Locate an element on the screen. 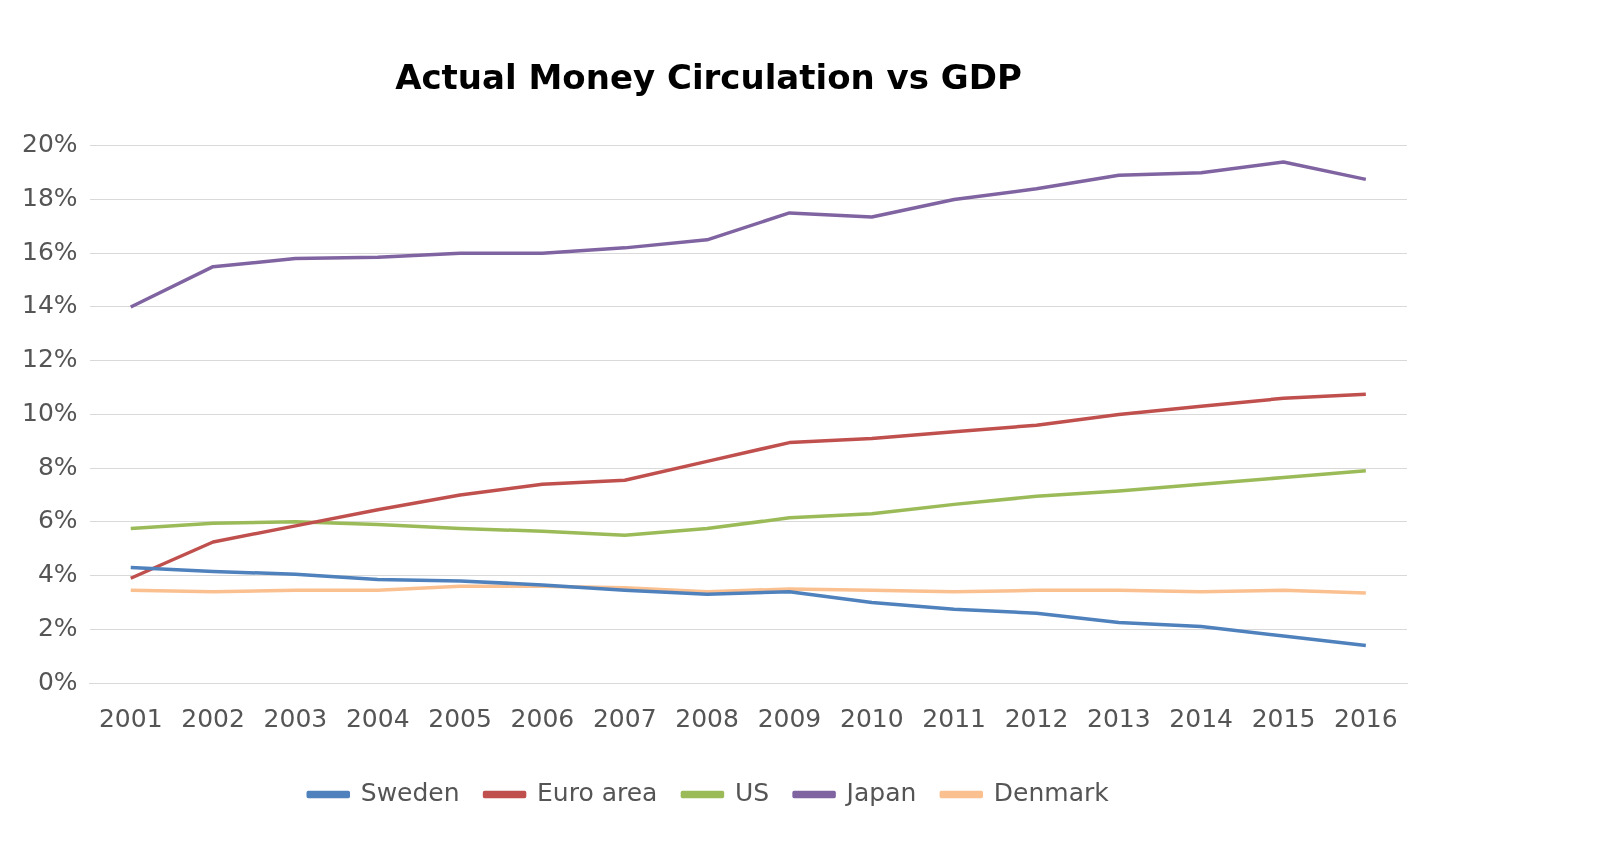 This screenshot has width=1597, height=842. legend-label: Sweden is located at coordinates (410, 792).